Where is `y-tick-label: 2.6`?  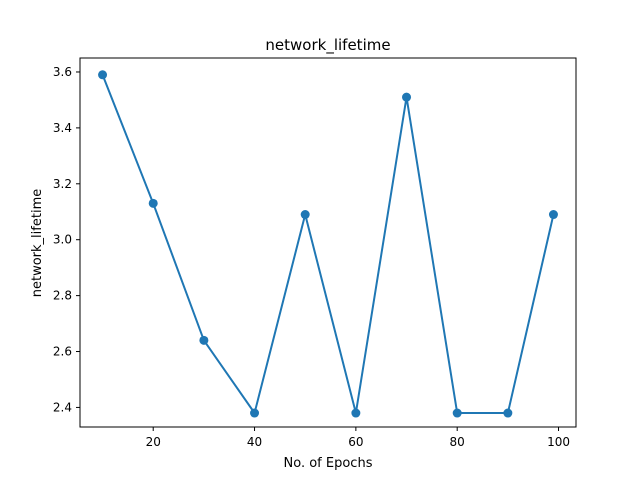 y-tick-label: 2.6 is located at coordinates (62, 352).